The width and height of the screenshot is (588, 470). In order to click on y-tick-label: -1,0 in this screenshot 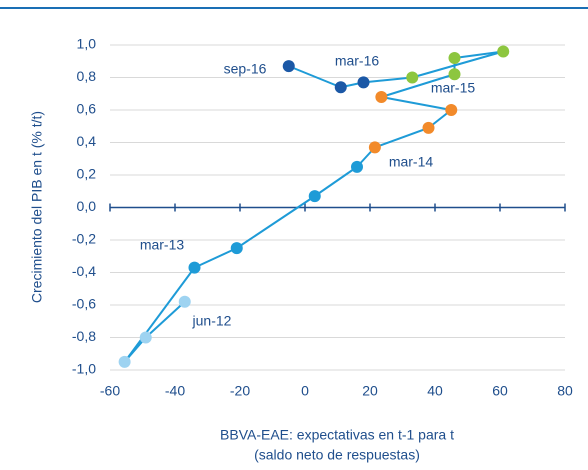, I will do `click(84, 369)`.